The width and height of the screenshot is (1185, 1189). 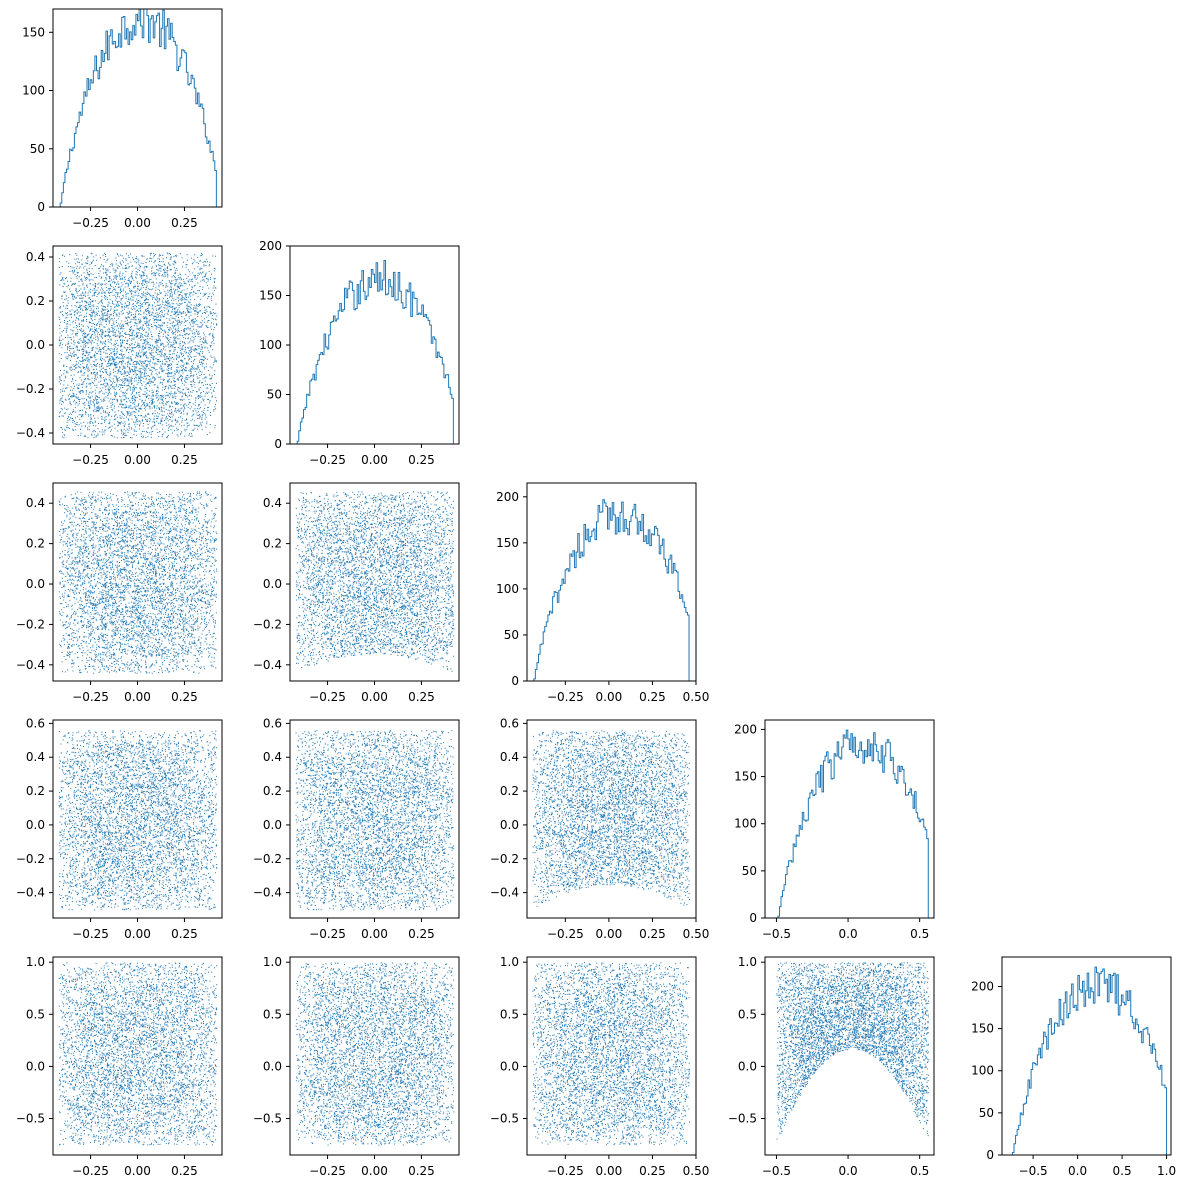 I want to click on scatter-4-1-xtick-label: 0.00, so click(x=374, y=1171).